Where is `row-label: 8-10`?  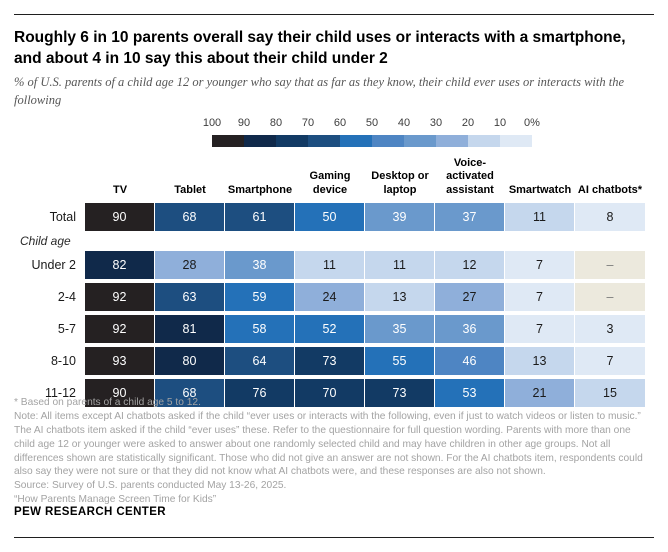 row-label: 8-10 is located at coordinates (63, 361).